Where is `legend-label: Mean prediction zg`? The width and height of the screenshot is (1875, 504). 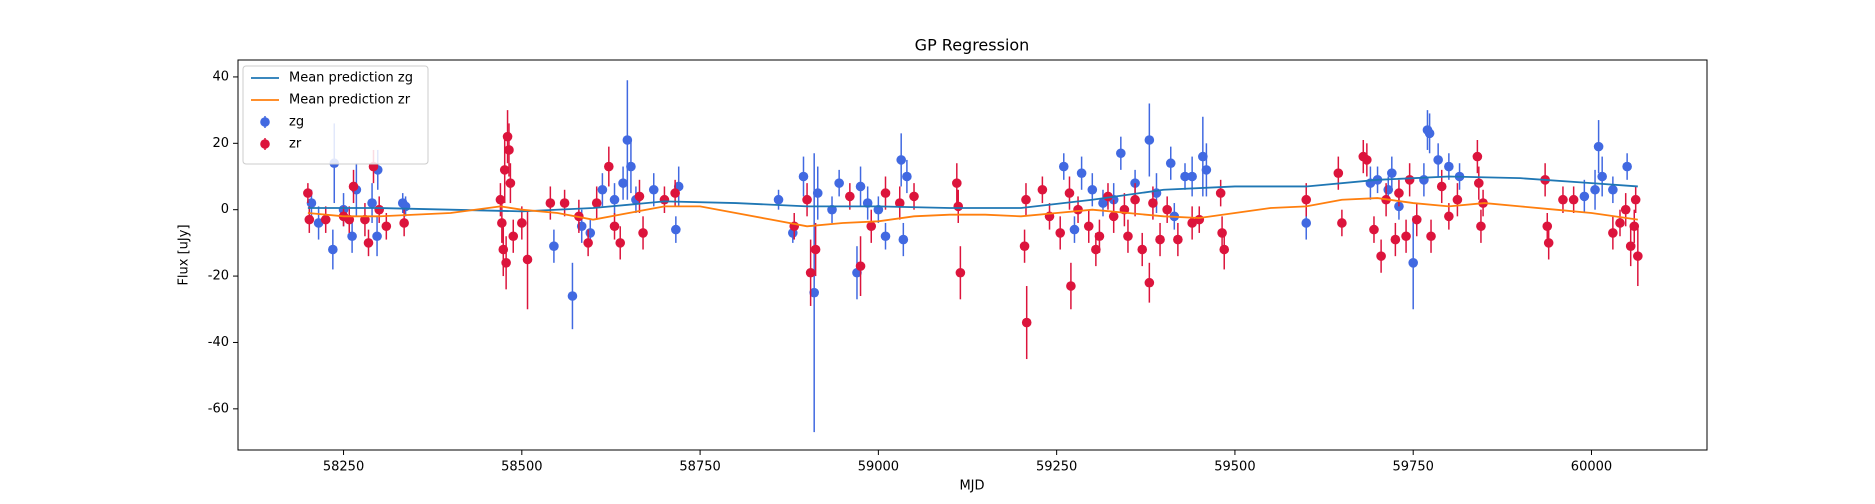
legend-label: Mean prediction zg is located at coordinates (351, 78).